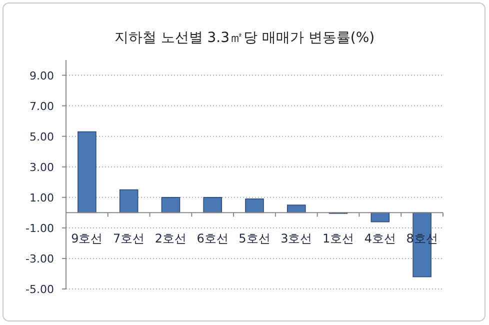  What do you see at coordinates (42, 197) in the screenshot?
I see `y-tick-label: 1.00` at bounding box center [42, 197].